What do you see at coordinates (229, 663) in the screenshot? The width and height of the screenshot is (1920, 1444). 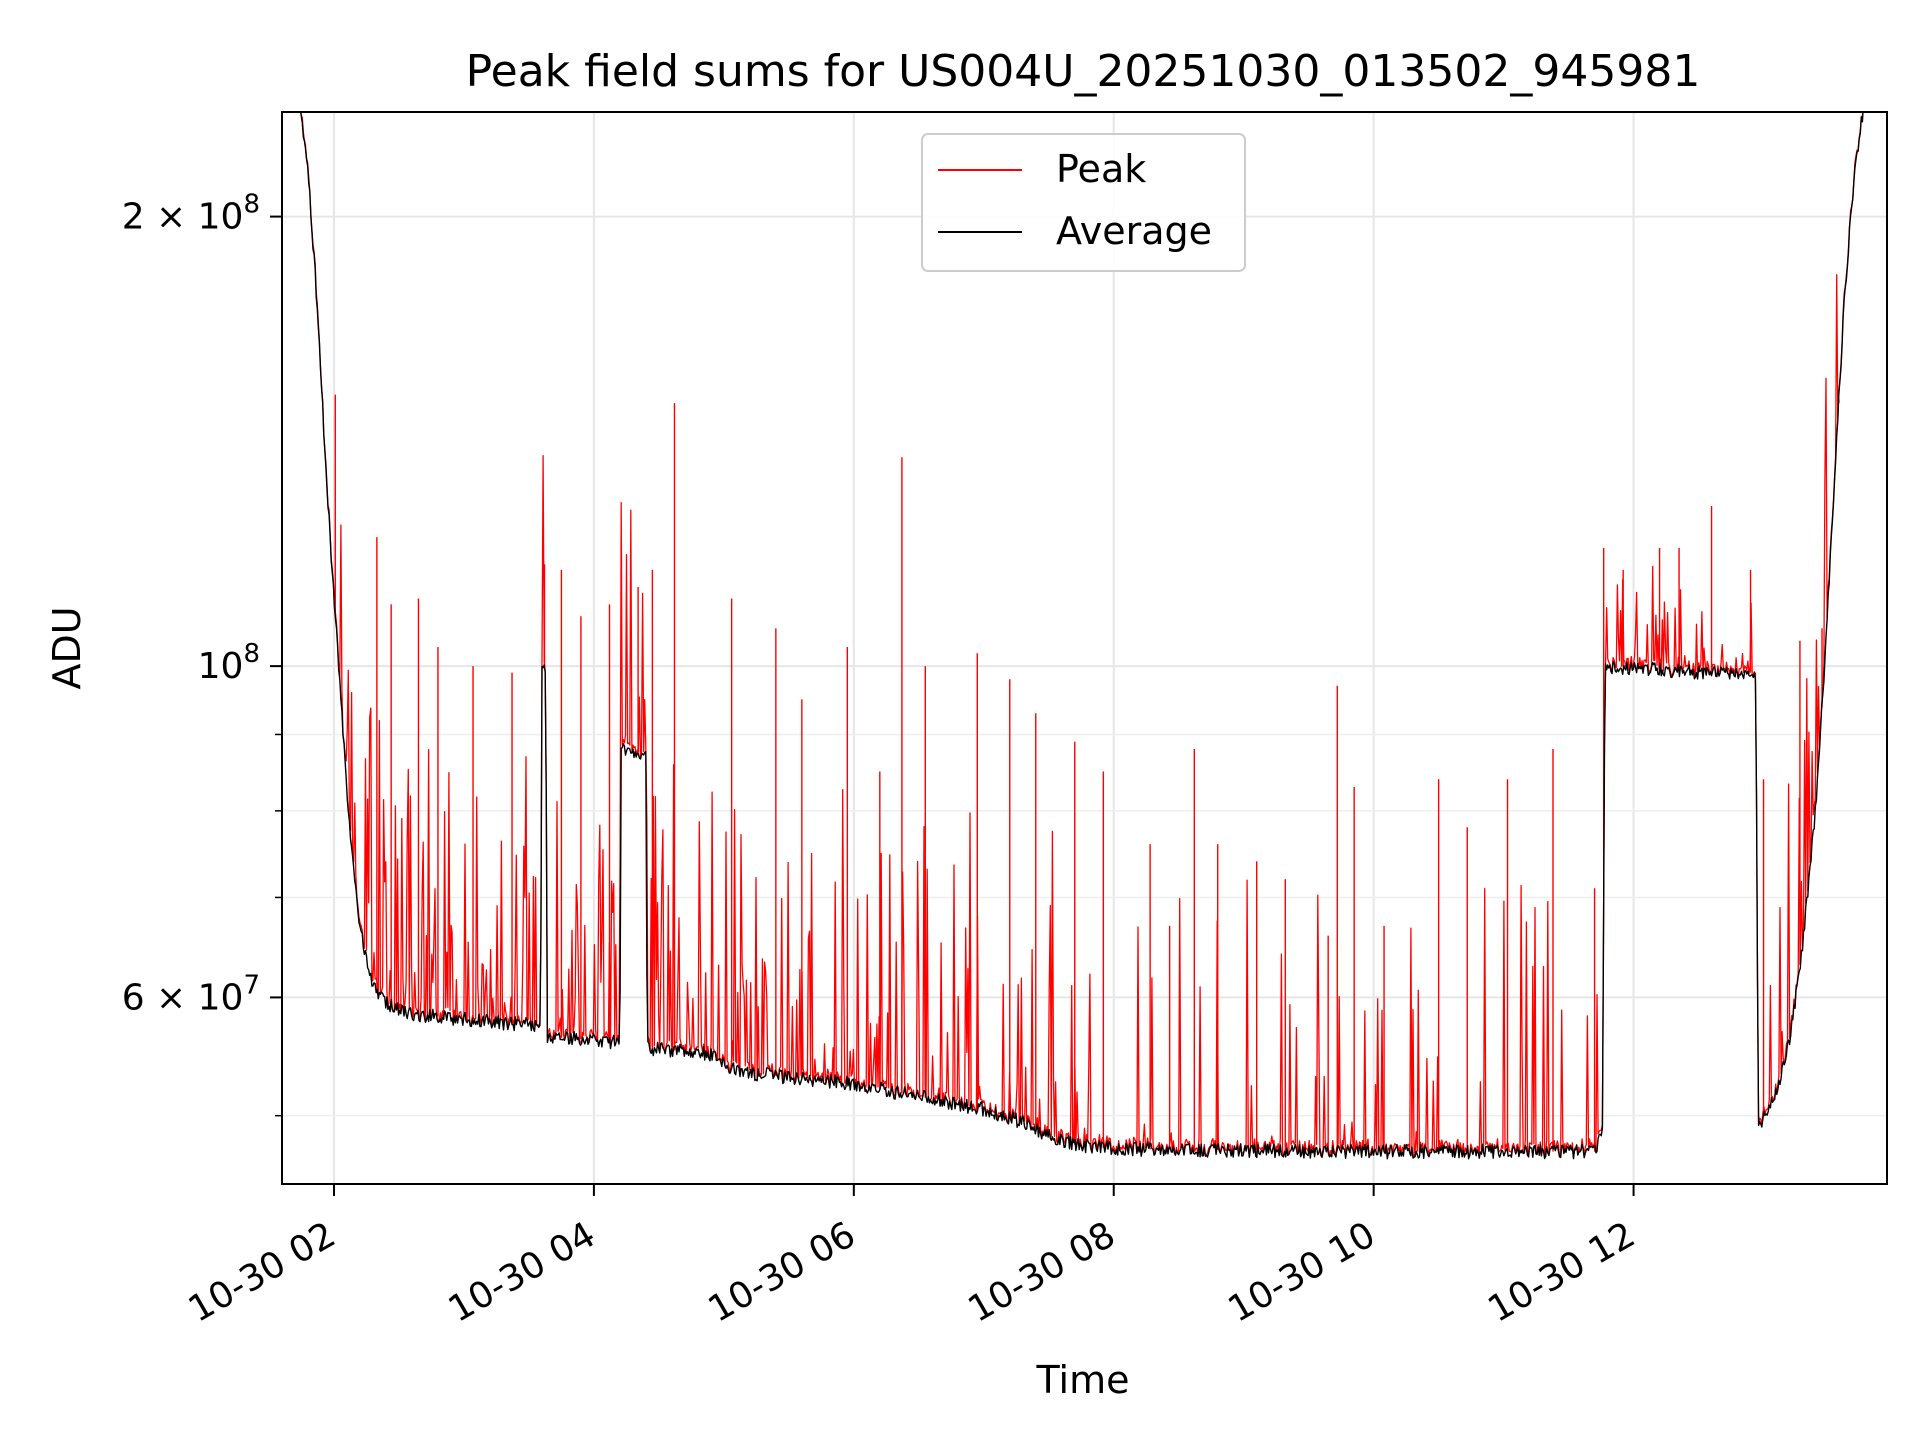 I see `y-tick-label: 108` at bounding box center [229, 663].